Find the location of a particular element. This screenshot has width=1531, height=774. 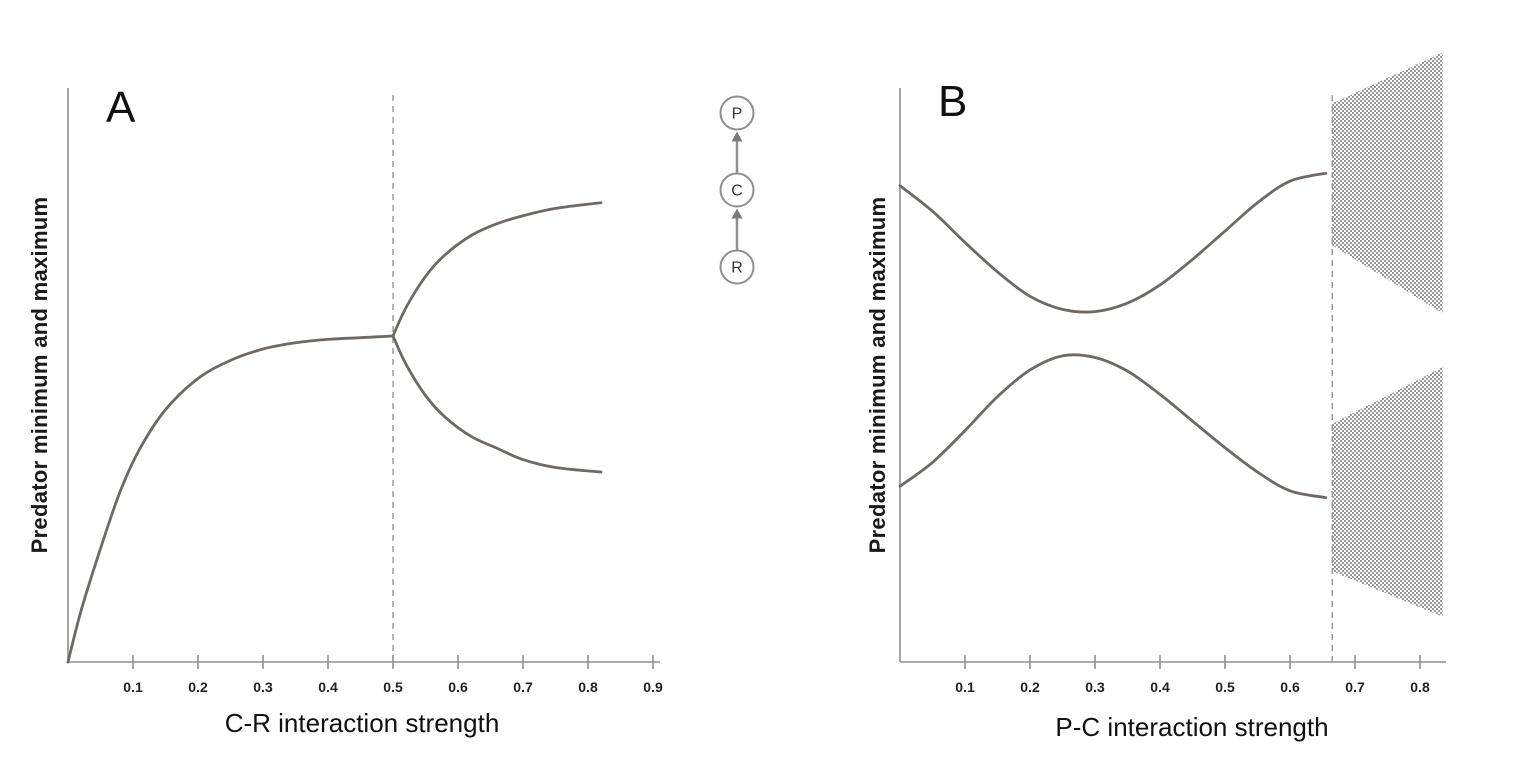

food-chain-node-label: C is located at coordinates (737, 191).